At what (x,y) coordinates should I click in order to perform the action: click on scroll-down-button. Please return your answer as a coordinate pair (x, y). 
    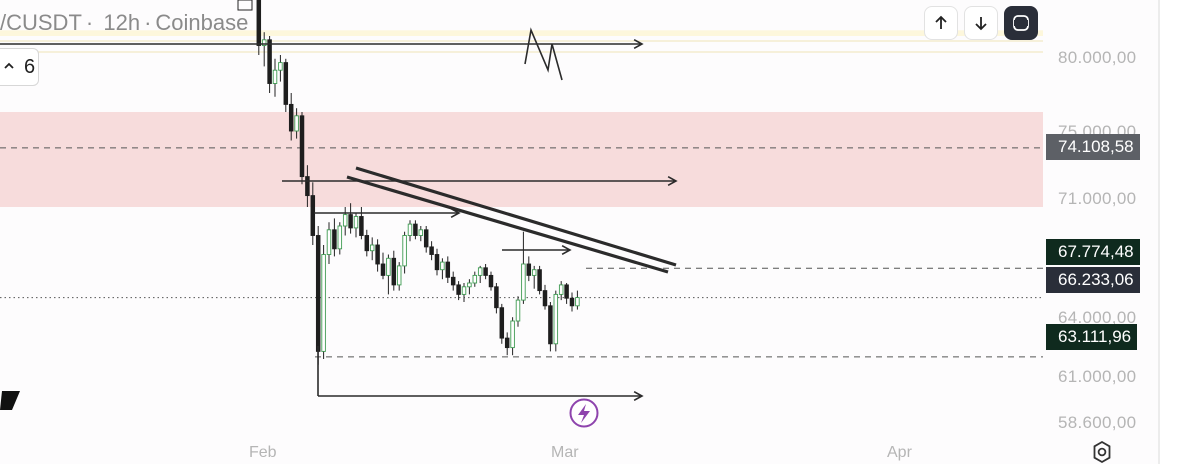
    Looking at the image, I should click on (981, 23).